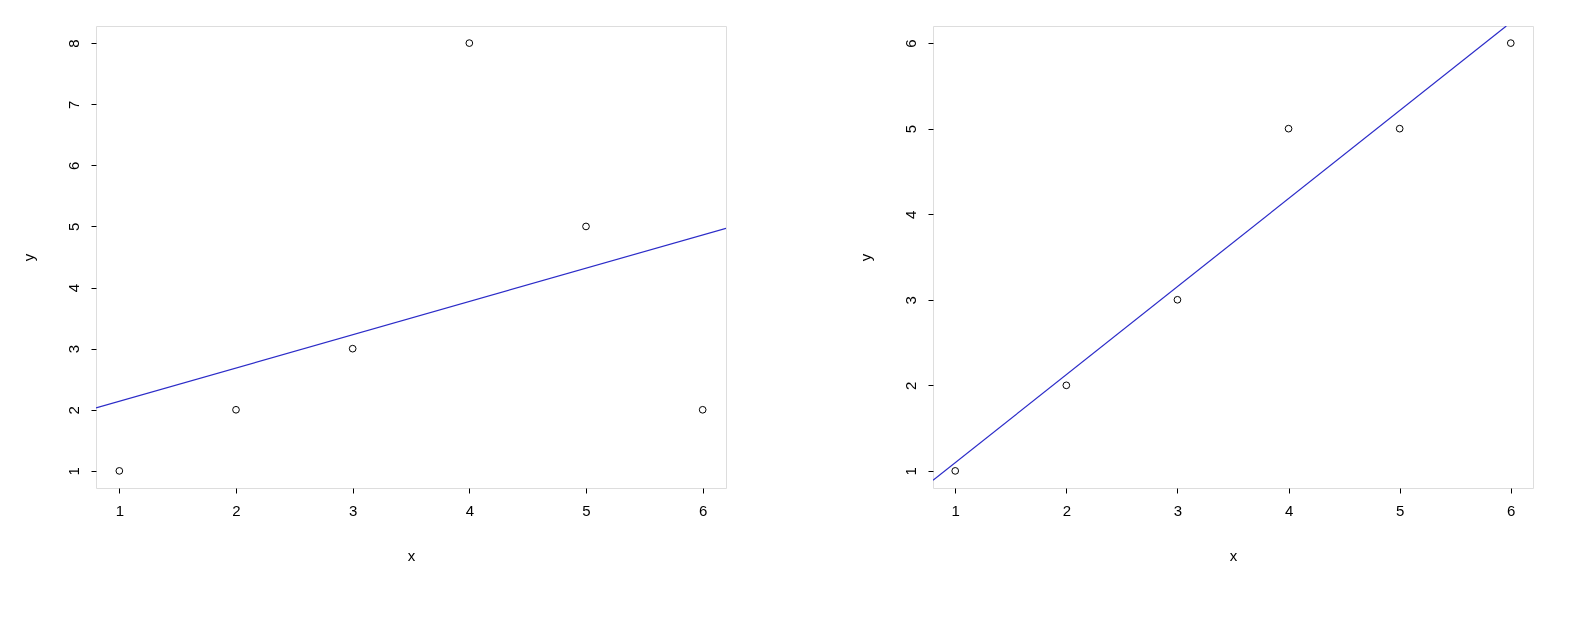 This screenshot has width=1570, height=626. What do you see at coordinates (73, 104) in the screenshot?
I see `y-tick-label: 7` at bounding box center [73, 104].